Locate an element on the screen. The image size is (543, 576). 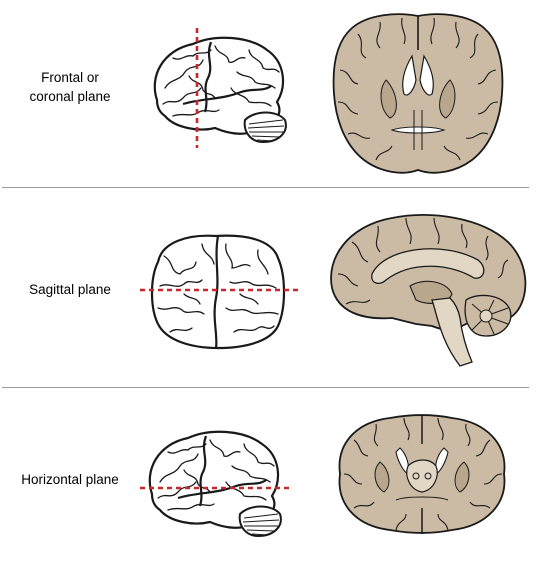
sagittal-section-icon is located at coordinates (428, 290).